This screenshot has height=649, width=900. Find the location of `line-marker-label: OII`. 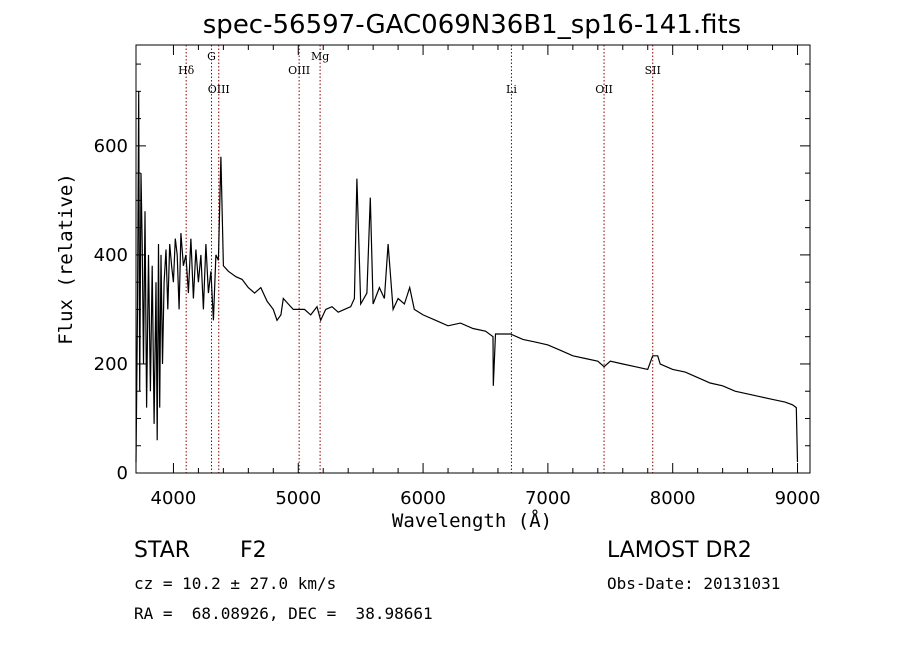

line-marker-label: OII is located at coordinates (604, 89).